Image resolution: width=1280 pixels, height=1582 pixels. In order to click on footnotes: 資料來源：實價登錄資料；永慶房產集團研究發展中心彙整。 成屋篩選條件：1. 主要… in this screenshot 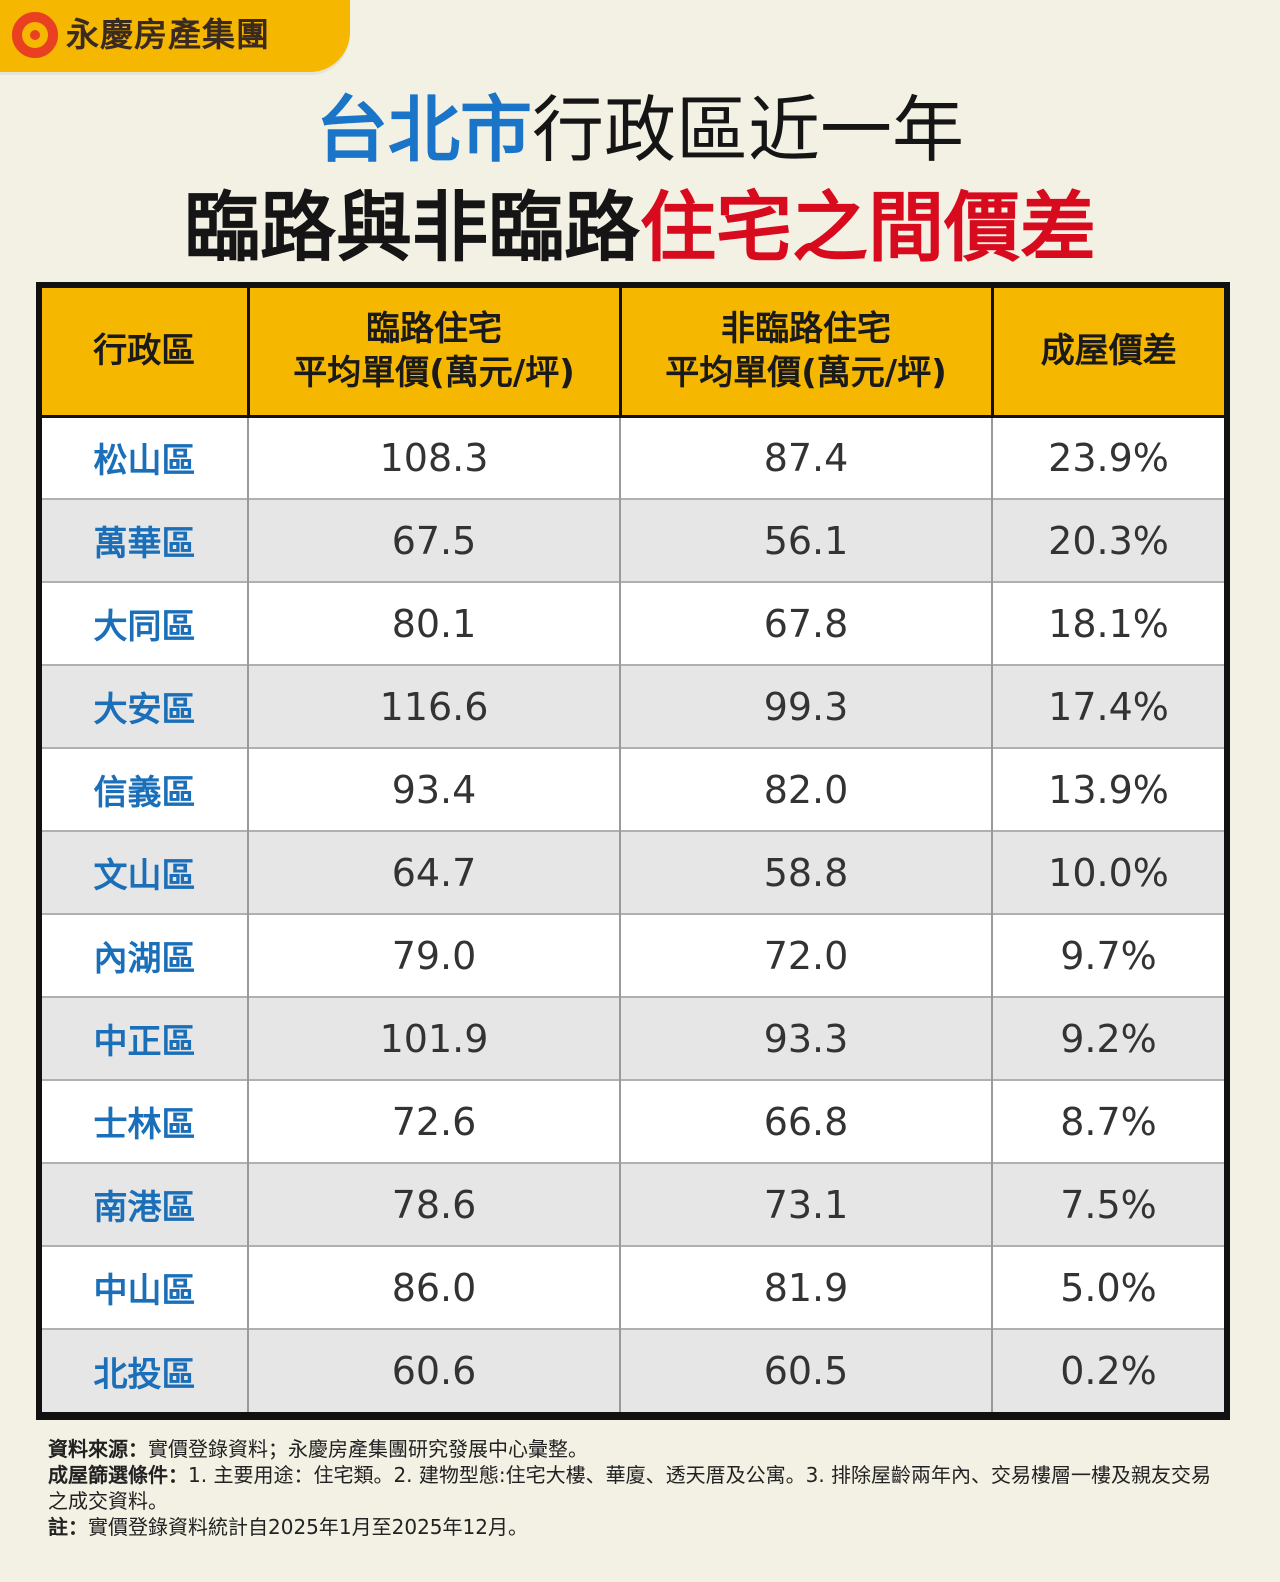, I will do `click(638, 1488)`.